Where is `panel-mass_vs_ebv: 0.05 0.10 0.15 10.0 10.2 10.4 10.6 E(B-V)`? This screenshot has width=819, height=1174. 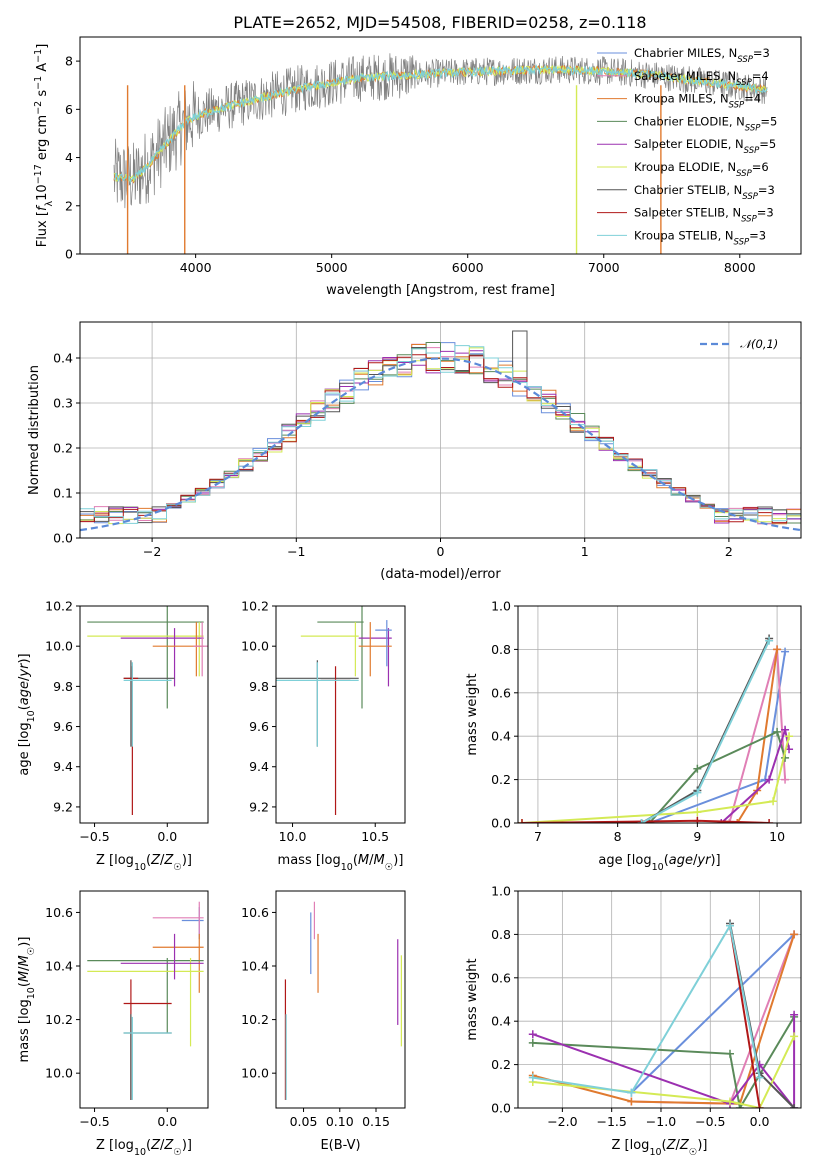
panel-mass_vs_ebv: 0.05 0.10 0.15 10.0 10.2 10.4 10.6 E(B-V) is located at coordinates (323, 1021).